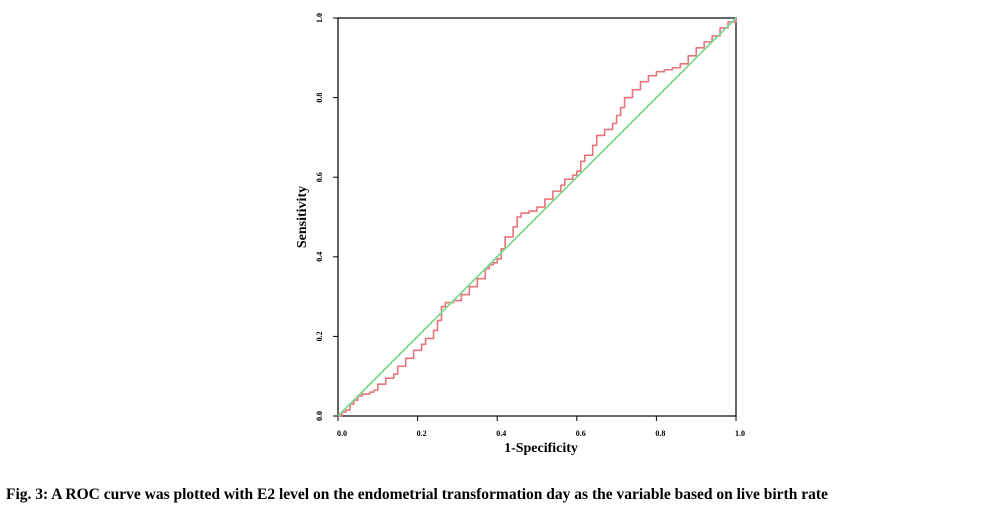  Describe the element at coordinates (740, 433) in the screenshot. I see `x-tick-label: 1.0` at that location.